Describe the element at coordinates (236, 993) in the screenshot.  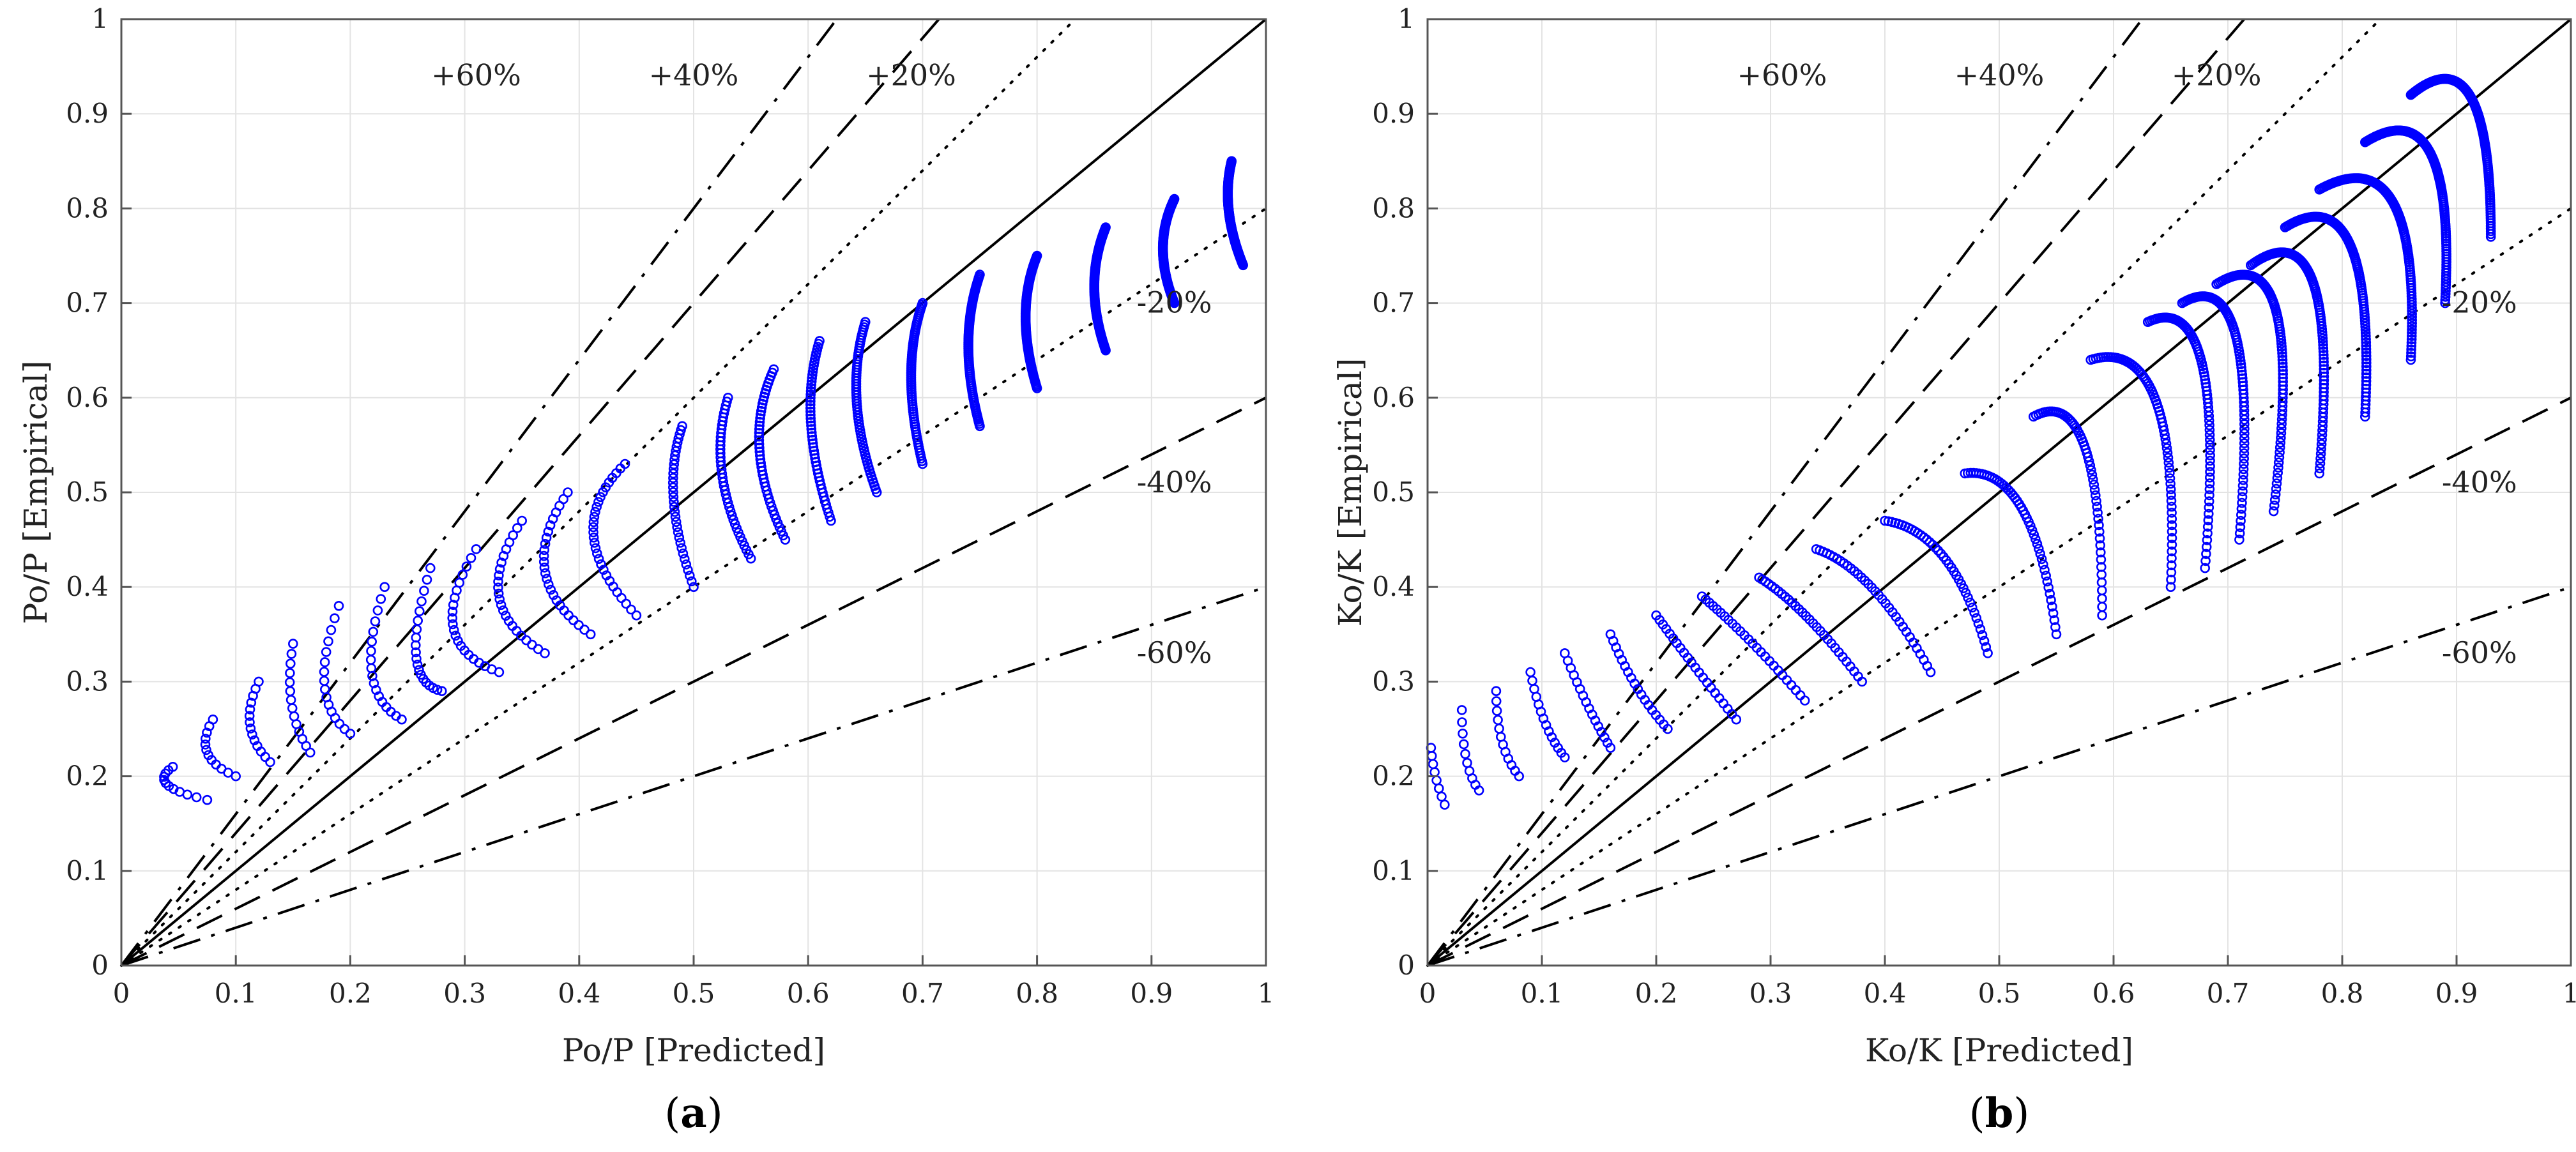
I see `panel-a-x-tick-label: 0.1` at that location.